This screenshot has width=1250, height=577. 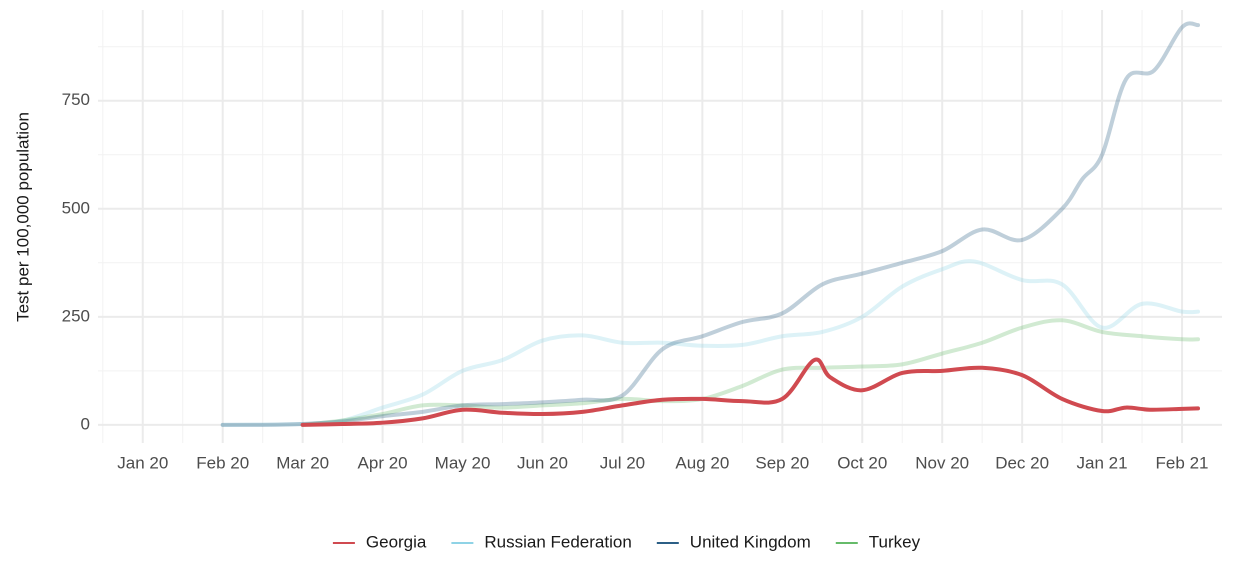 What do you see at coordinates (942, 462) in the screenshot?
I see `x-tick-label: Nov 20` at bounding box center [942, 462].